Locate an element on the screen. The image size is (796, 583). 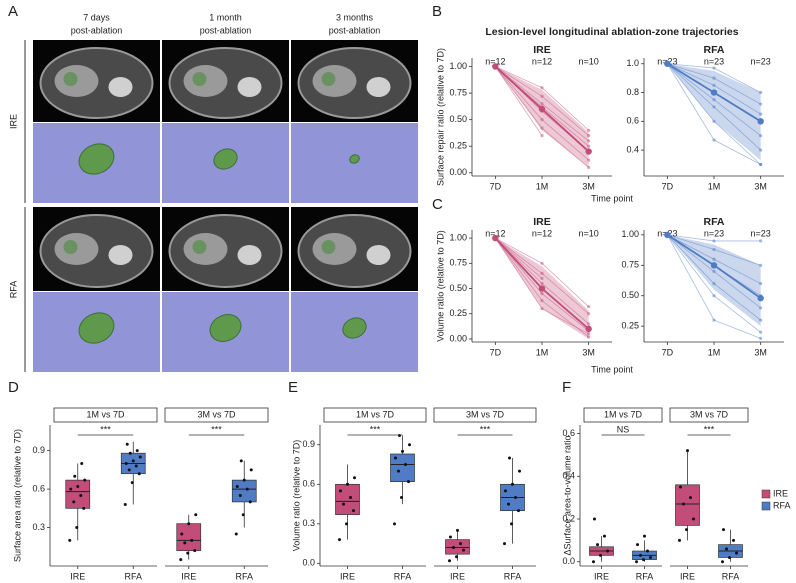
column-header: 7 days is located at coordinates (96, 17).